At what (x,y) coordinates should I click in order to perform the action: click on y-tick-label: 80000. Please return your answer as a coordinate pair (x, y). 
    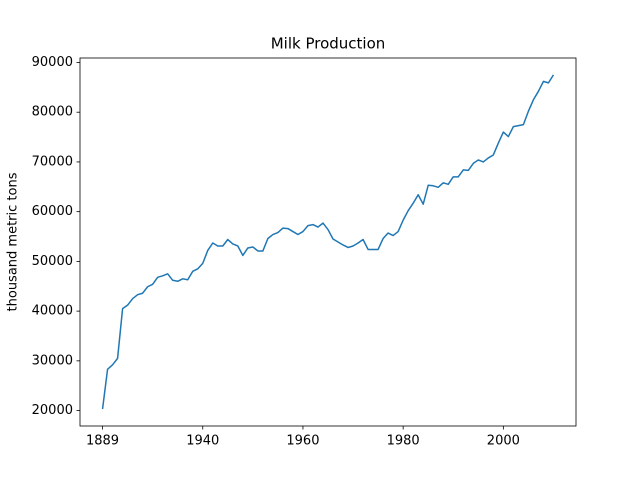
    Looking at the image, I should click on (52, 112).